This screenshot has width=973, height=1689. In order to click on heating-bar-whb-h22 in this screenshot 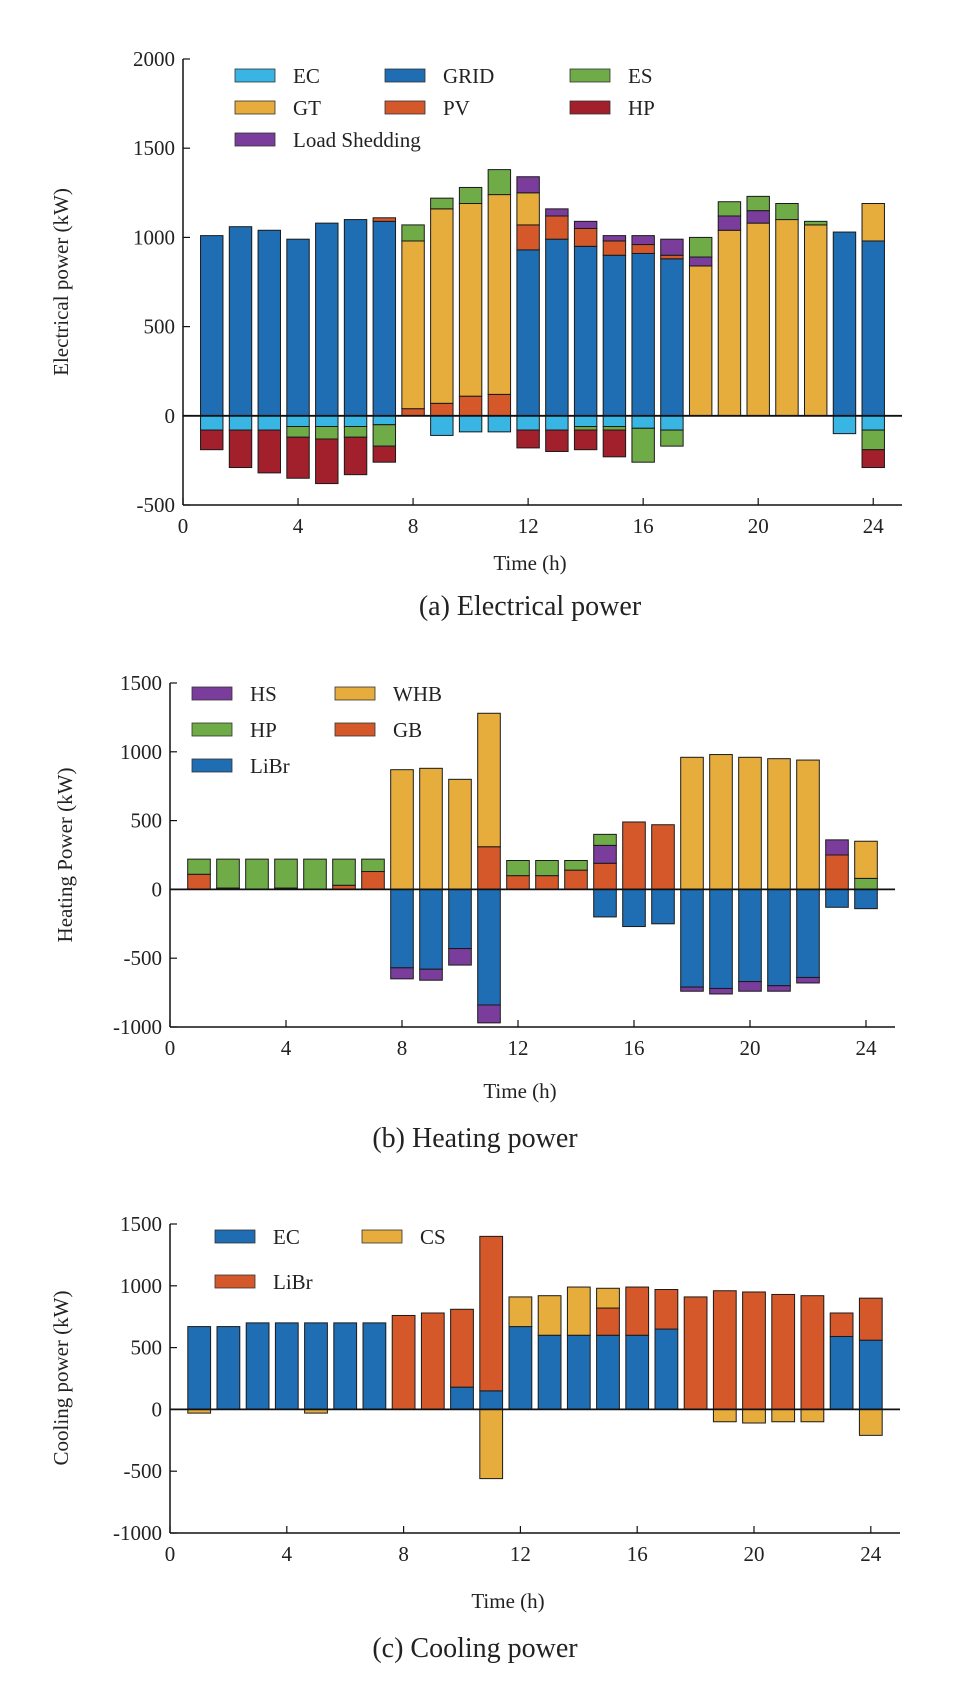, I will do `click(808, 824)`.